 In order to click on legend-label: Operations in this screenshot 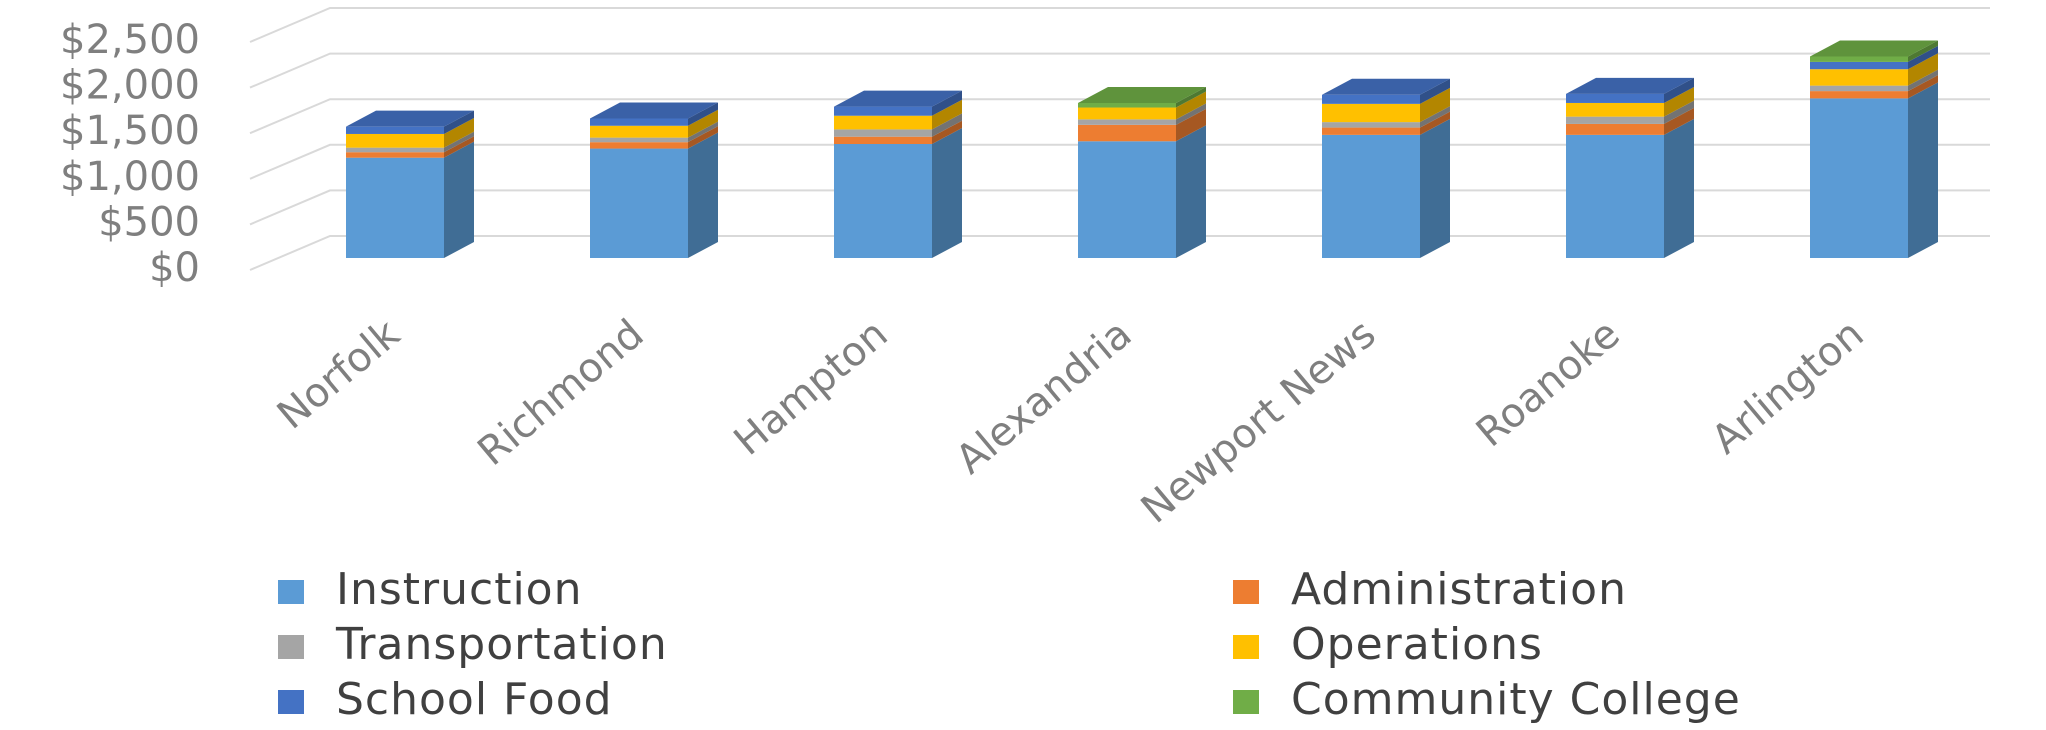, I will do `click(1417, 644)`.